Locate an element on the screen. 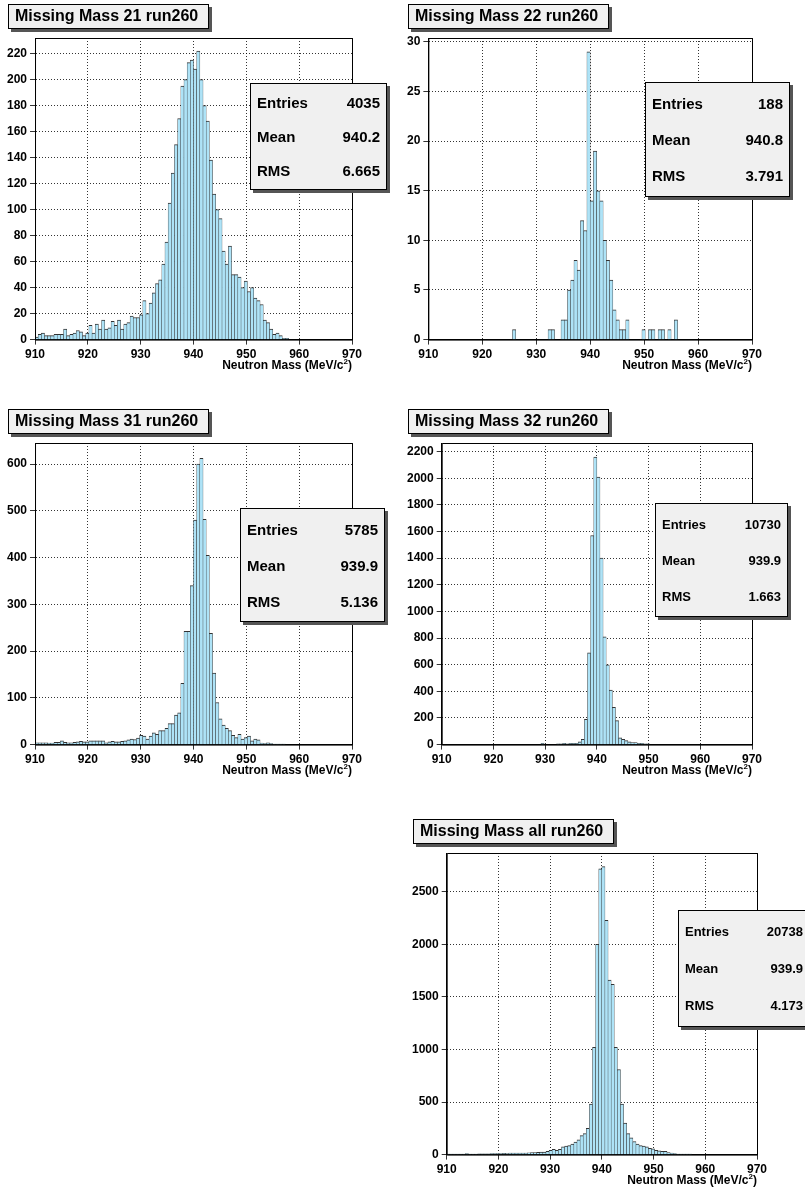 The height and width of the screenshot is (1198, 805). y-tick-label: 160 is located at coordinates (17, 130).